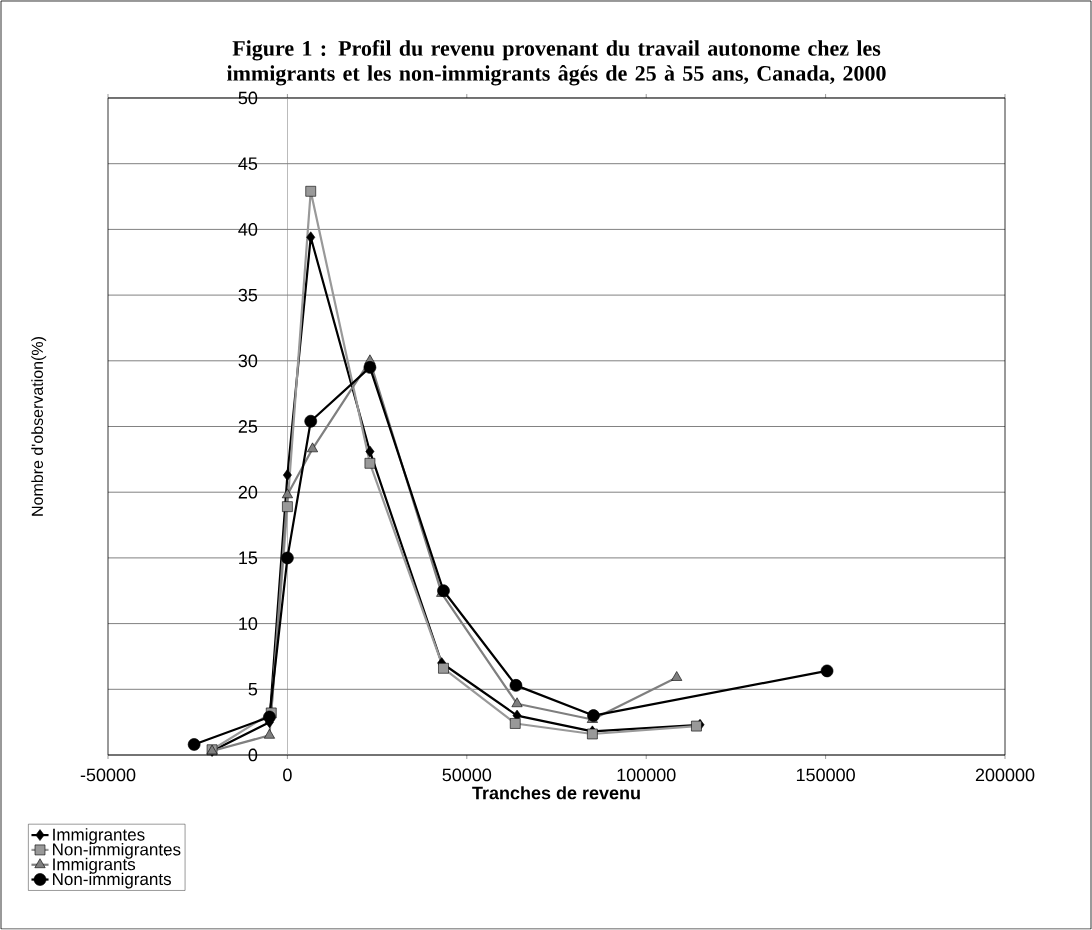 The height and width of the screenshot is (930, 1092). Describe the element at coordinates (39, 426) in the screenshot. I see `y-axis-title: Nombre d'observation(%)` at that location.